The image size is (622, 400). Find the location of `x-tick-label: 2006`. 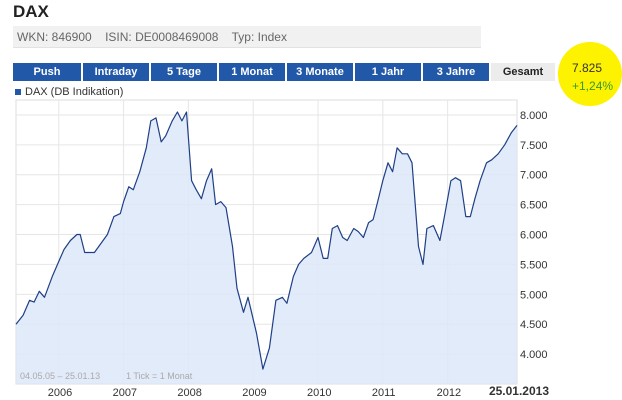

x-tick-label: 2006 is located at coordinates (60, 393).